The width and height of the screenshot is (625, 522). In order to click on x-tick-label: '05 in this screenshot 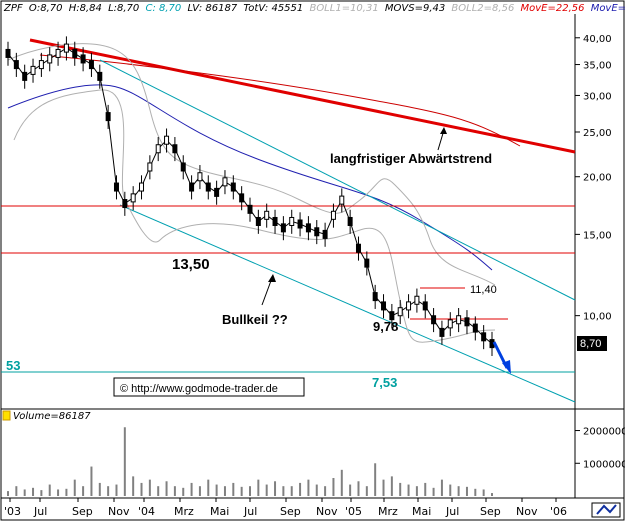, I will do `click(353, 511)`.